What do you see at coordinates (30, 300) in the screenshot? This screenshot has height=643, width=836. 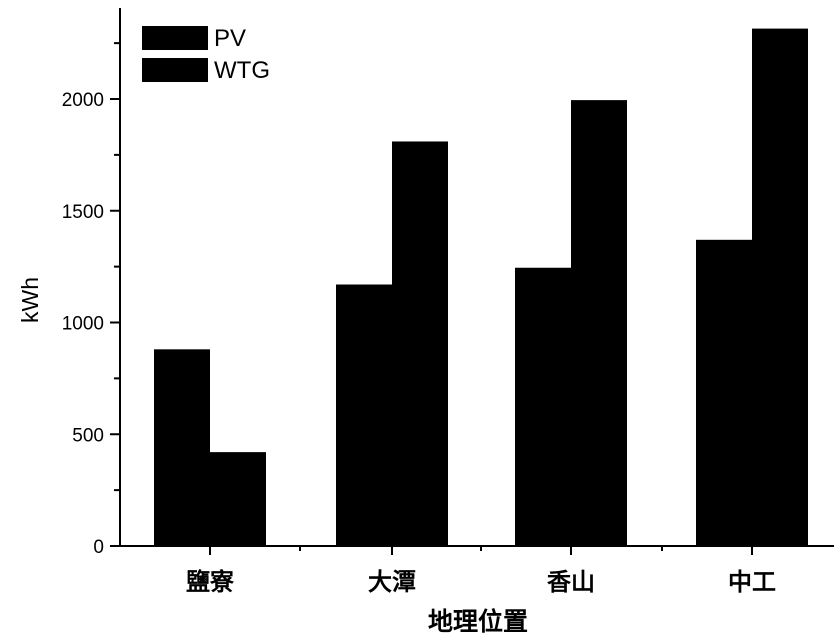 I see `y-axis-title: kWh` at bounding box center [30, 300].